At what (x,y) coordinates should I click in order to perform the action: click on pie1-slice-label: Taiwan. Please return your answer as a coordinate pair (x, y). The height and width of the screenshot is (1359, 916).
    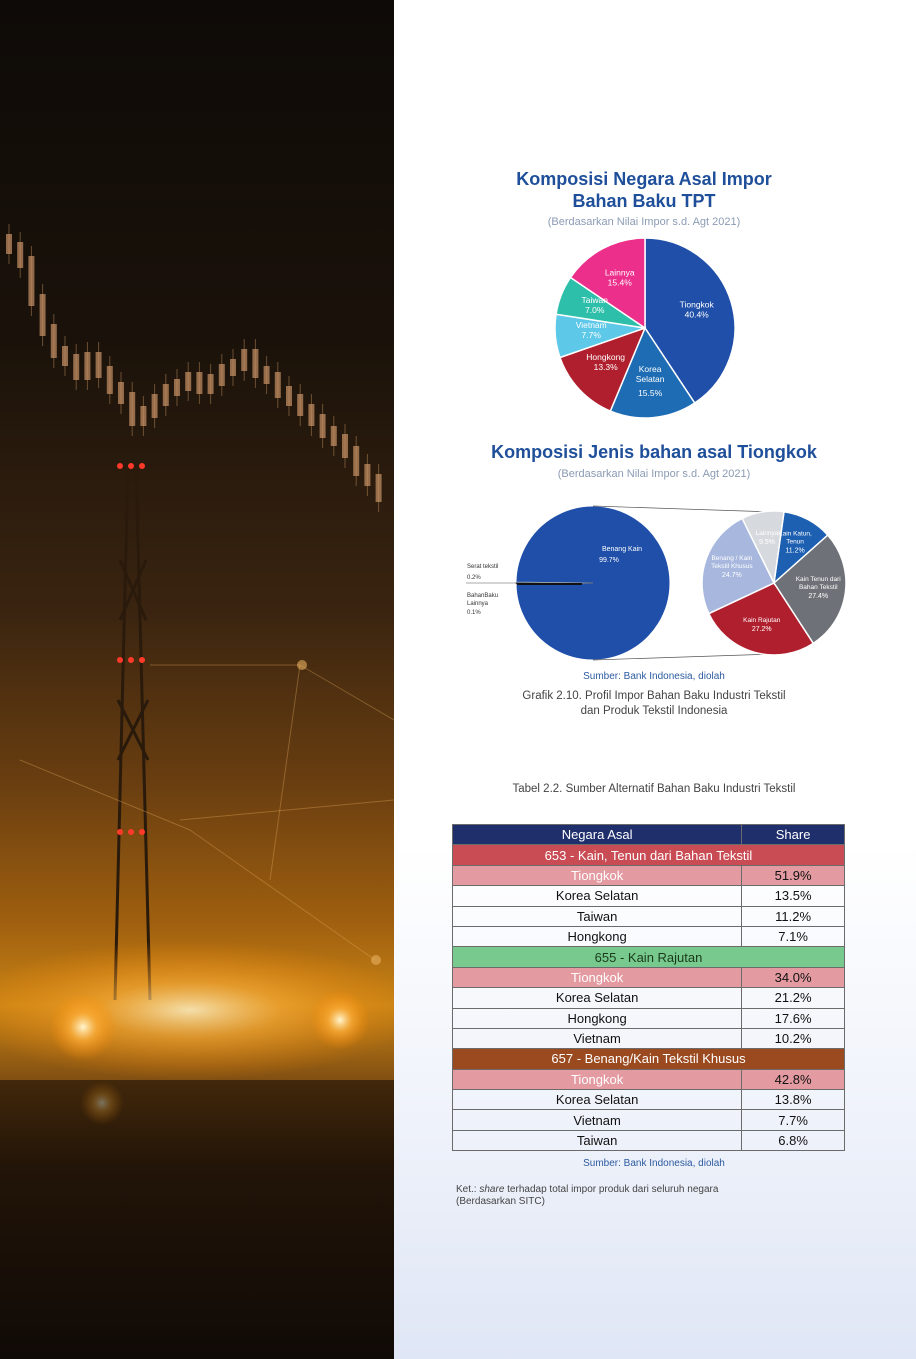
    Looking at the image, I should click on (595, 300).